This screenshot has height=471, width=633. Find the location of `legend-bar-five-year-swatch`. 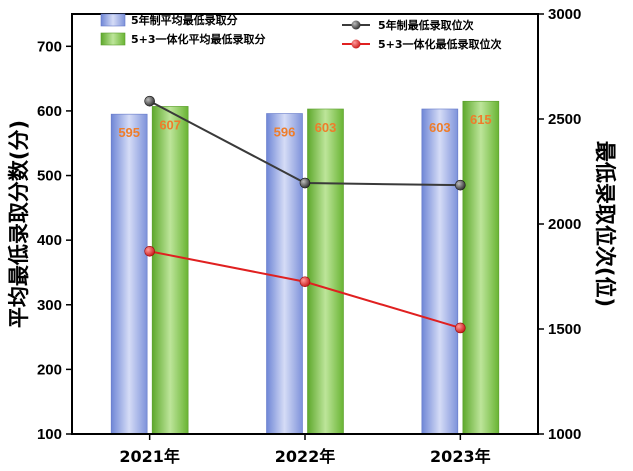

legend-bar-five-year-swatch is located at coordinates (113, 20).